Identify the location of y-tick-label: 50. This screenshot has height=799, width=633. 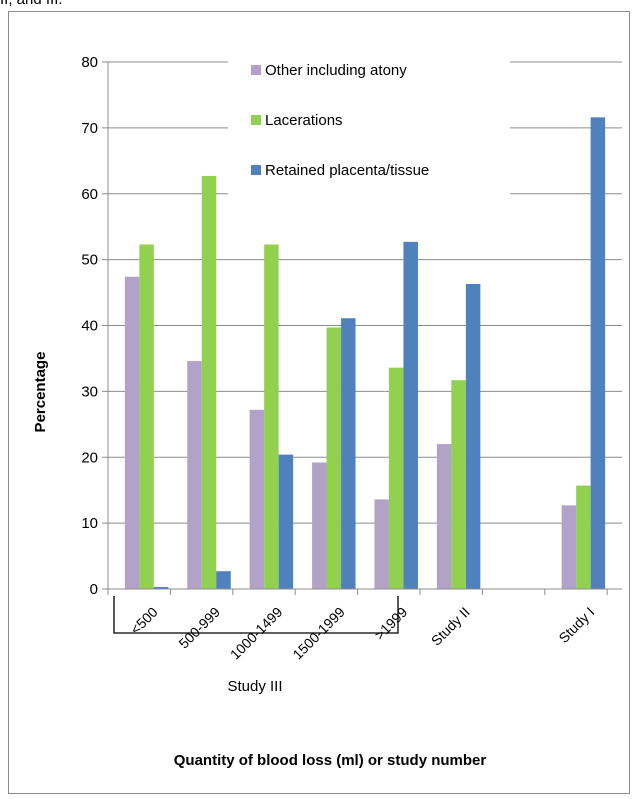
(89, 260).